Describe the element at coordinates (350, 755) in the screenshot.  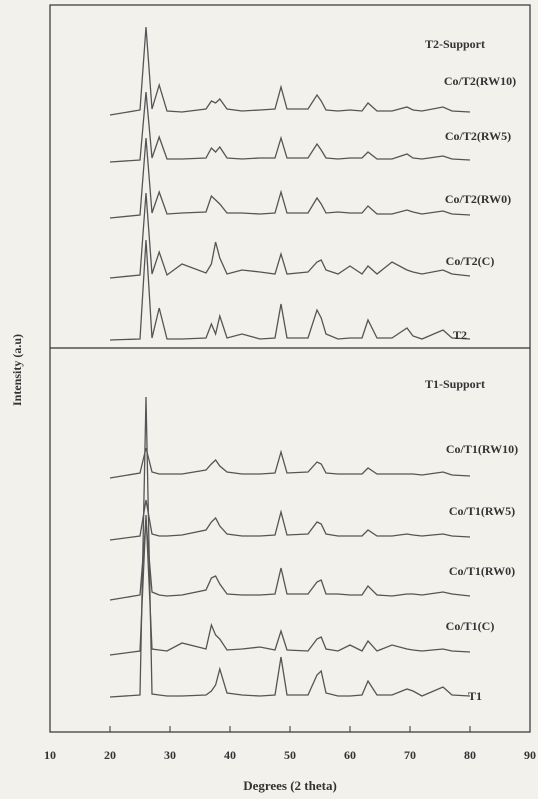
I see `x-tick-label: 60` at that location.